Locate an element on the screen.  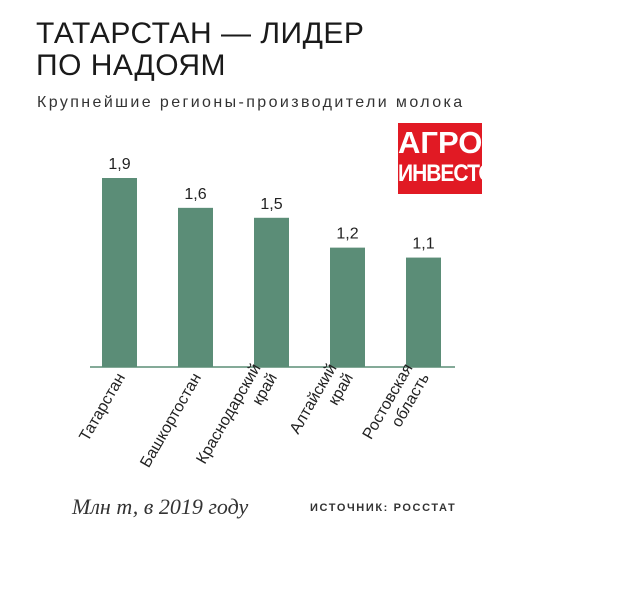
value-label-4: 1,2 is located at coordinates (347, 234).